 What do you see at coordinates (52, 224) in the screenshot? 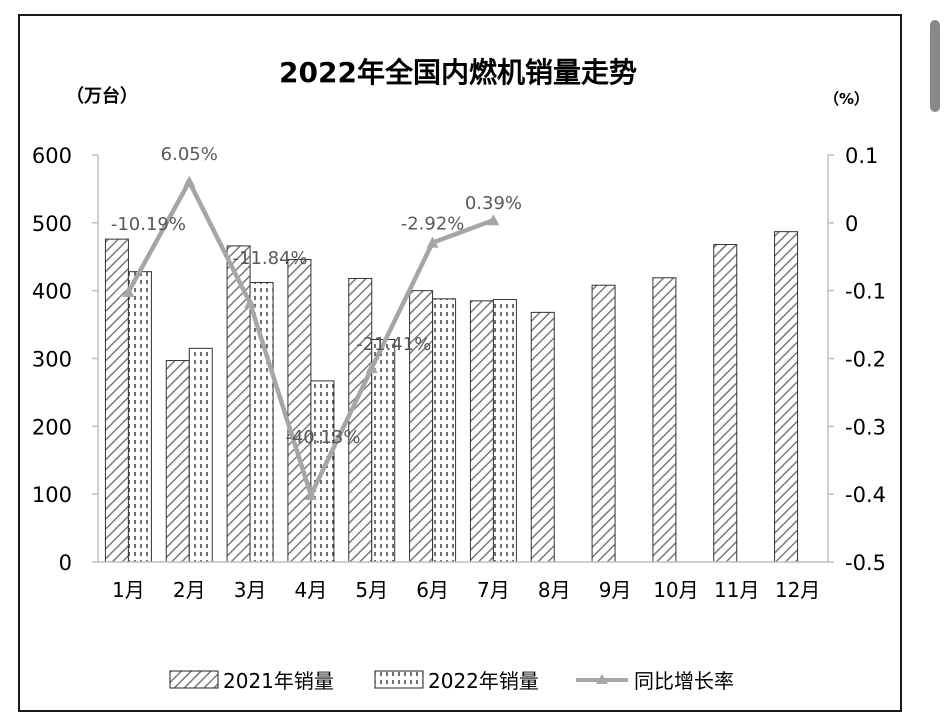
I see `y-tick-label: 500` at bounding box center [52, 224].